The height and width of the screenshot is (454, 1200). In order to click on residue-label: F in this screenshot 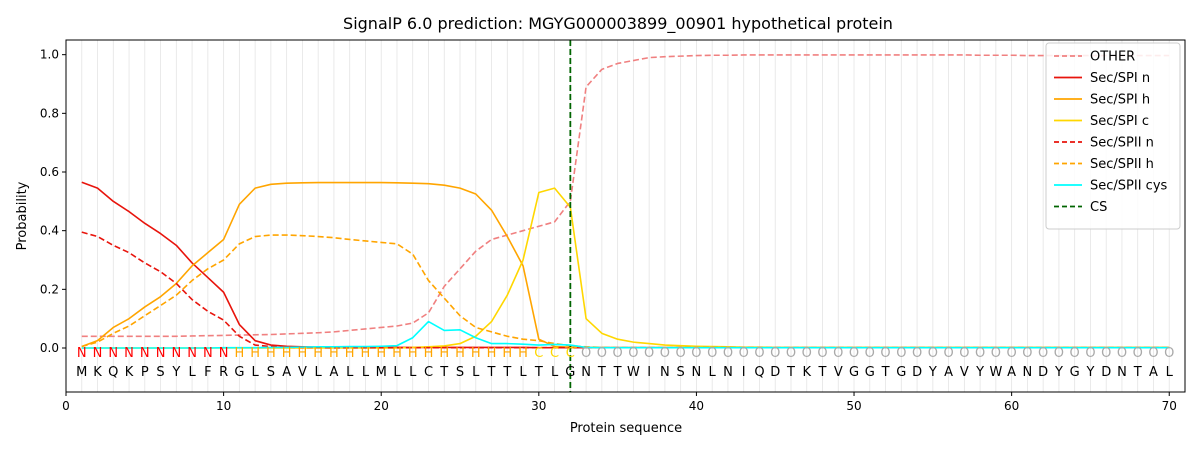, I will do `click(207, 372)`.